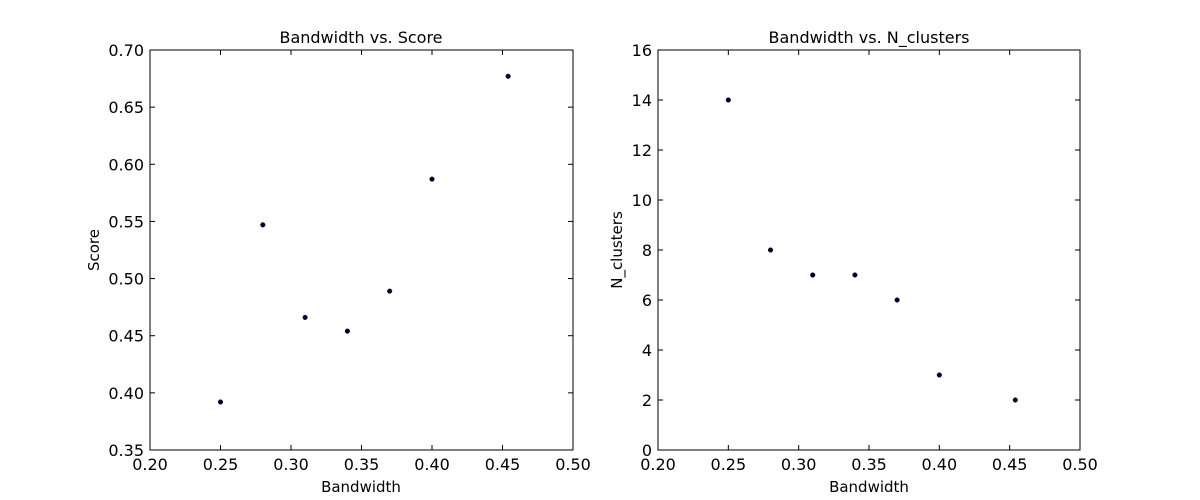  What do you see at coordinates (871, 250) in the screenshot?
I see `data-points` at bounding box center [871, 250].